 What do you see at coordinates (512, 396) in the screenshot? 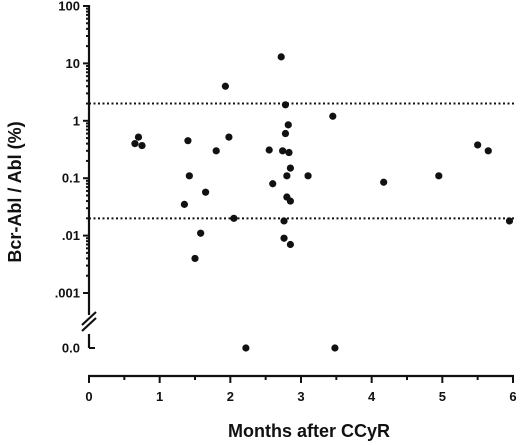
I see `x-tick-label: 6` at bounding box center [512, 396].